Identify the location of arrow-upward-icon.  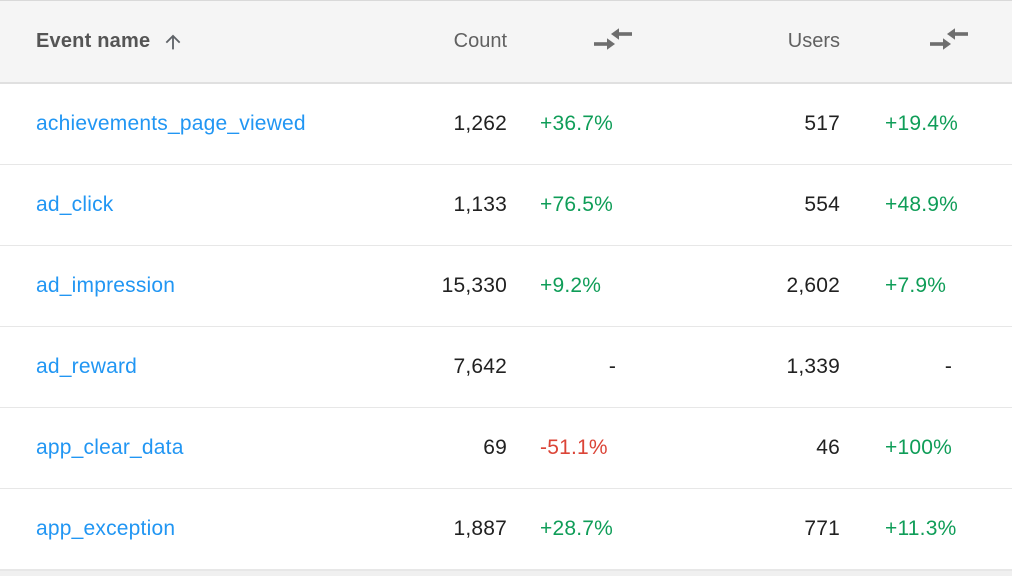
(173, 42).